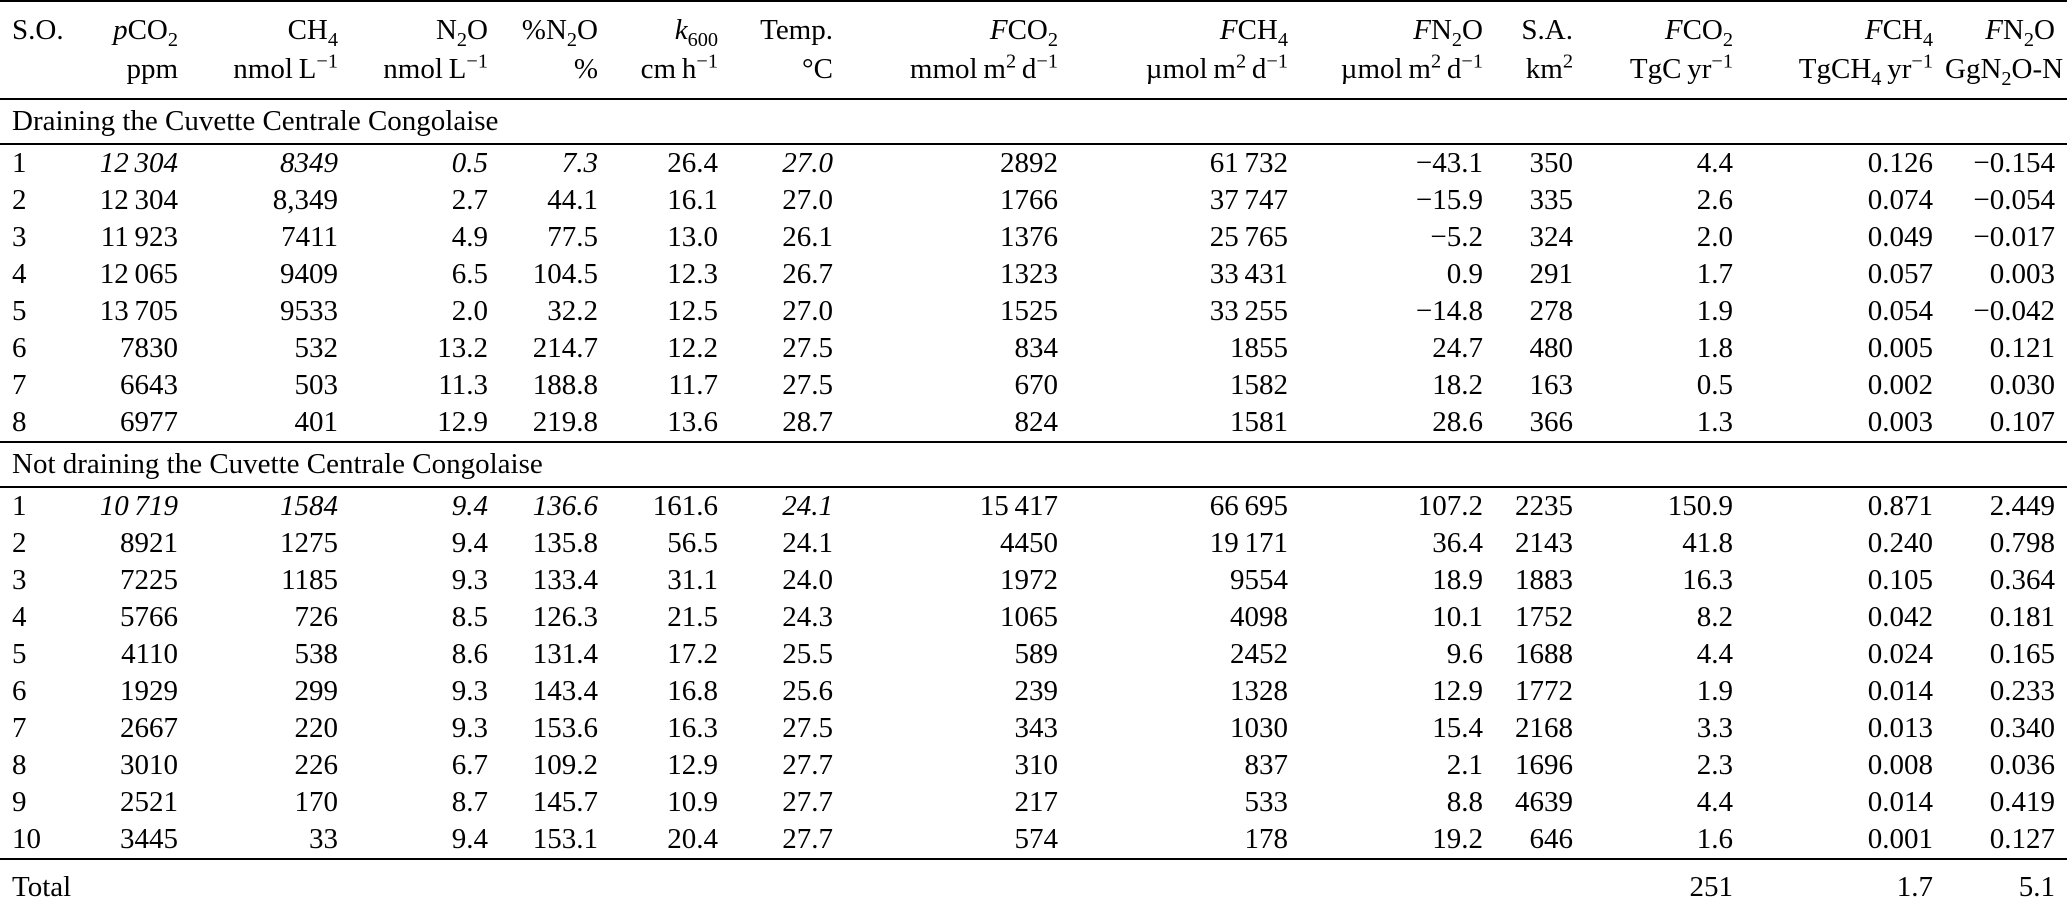  What do you see at coordinates (1900, 385) in the screenshot?
I see `table-cell: 0.002` at bounding box center [1900, 385].